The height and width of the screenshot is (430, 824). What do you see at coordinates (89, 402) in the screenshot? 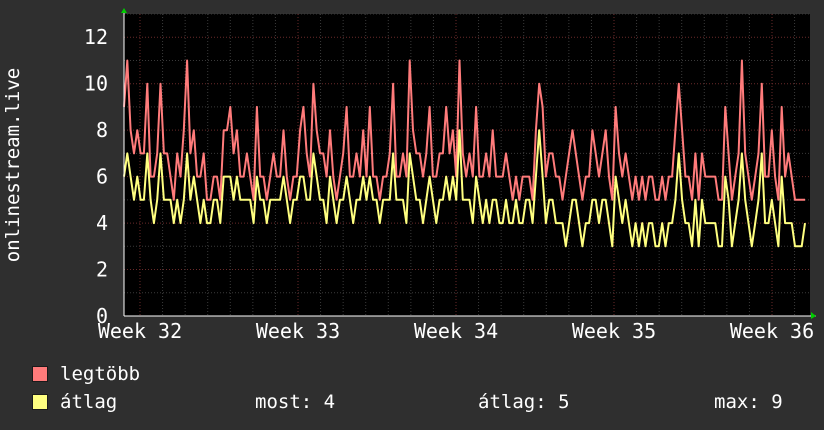
I see `legend-label-avg: átlag` at bounding box center [89, 402].